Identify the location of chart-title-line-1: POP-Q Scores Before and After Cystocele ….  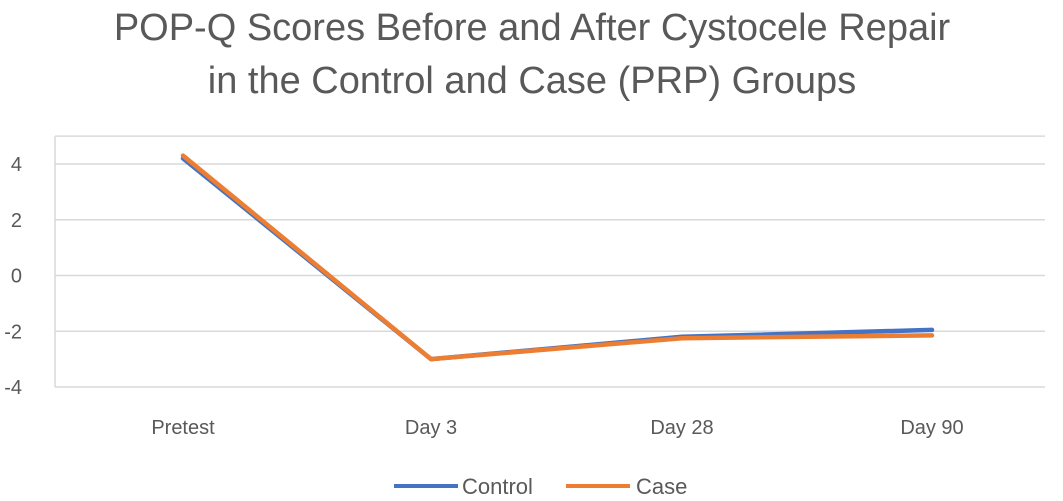
(532, 28).